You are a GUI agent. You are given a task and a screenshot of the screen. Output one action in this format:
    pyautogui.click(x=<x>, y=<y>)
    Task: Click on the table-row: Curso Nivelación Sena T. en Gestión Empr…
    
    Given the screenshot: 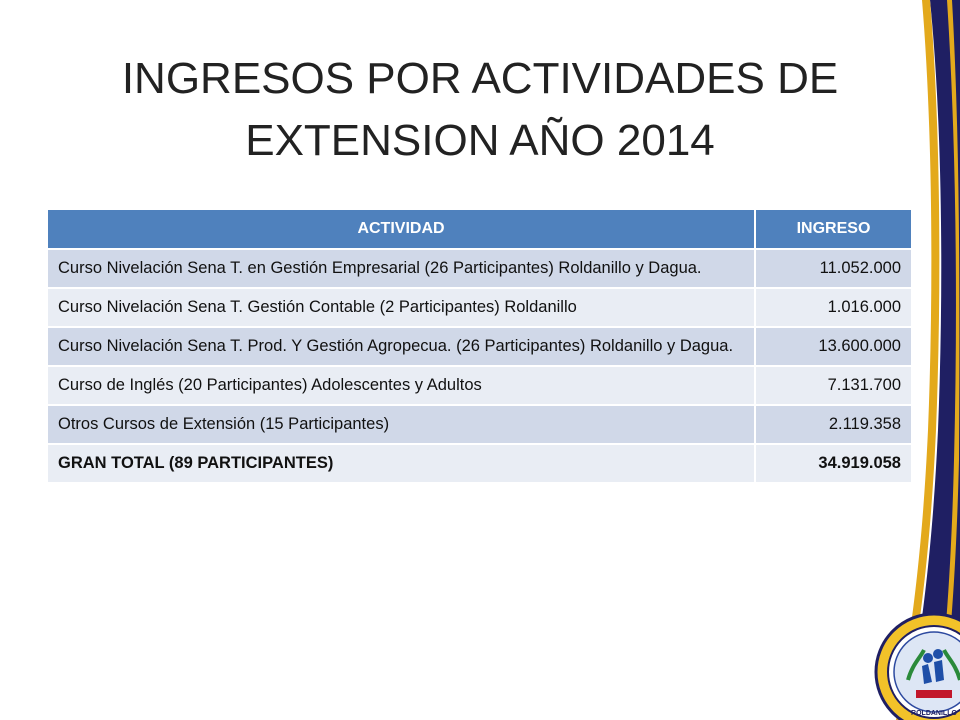 What is the action you would take?
    pyautogui.click(x=479, y=268)
    